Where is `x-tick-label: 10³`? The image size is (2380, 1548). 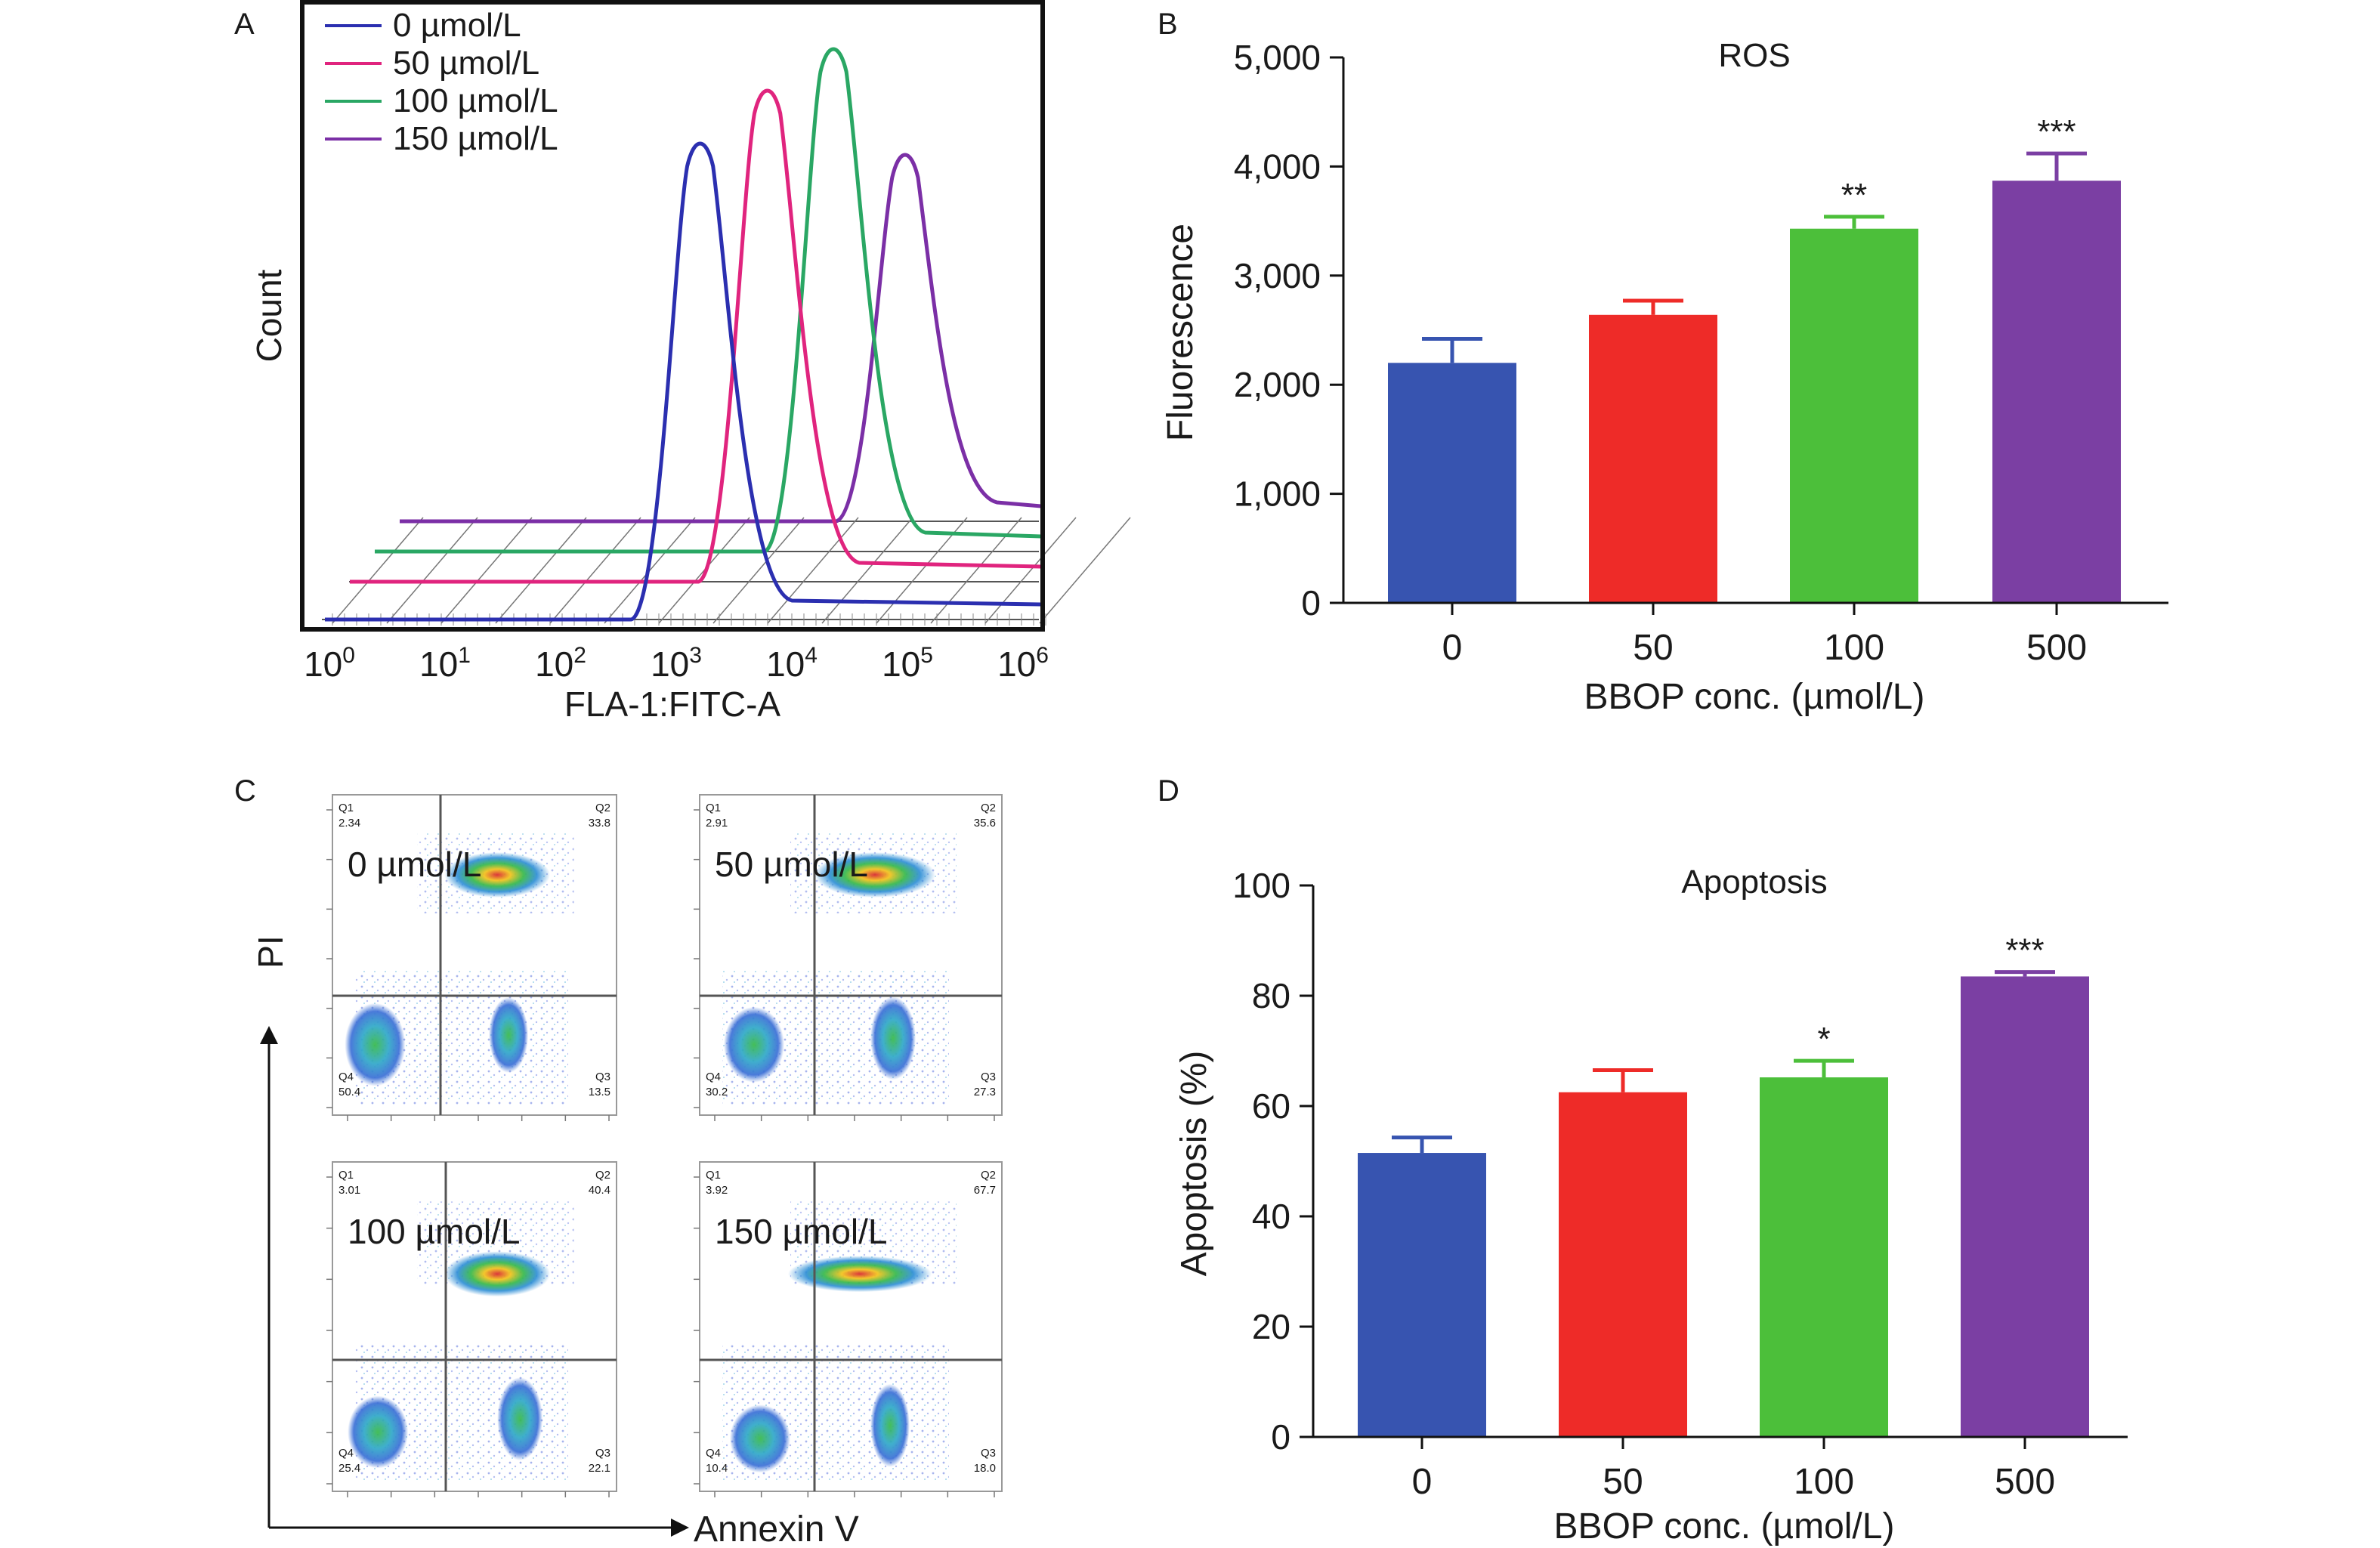 x-tick-label: 10³ is located at coordinates (676, 663).